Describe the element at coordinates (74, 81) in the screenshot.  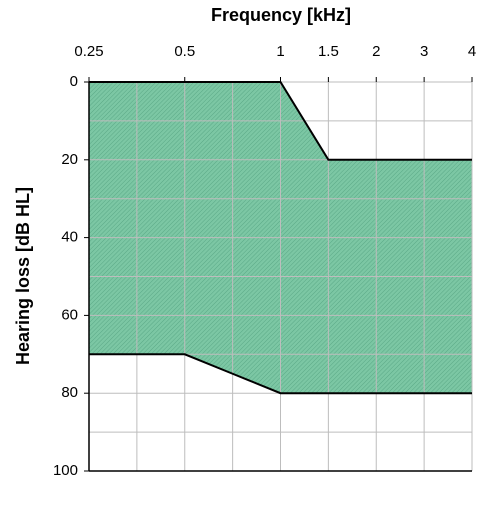
I see `y-tick-label: 0` at that location.